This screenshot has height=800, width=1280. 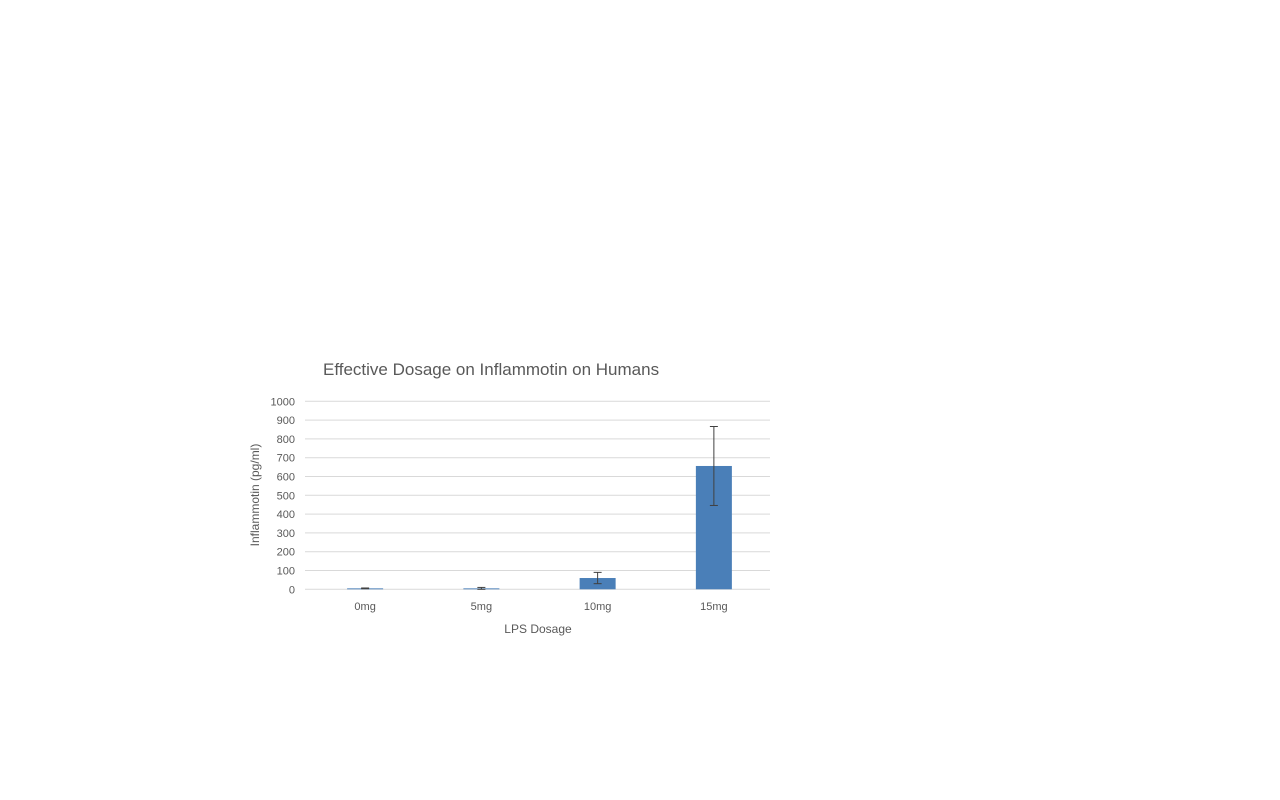 What do you see at coordinates (286, 459) in the screenshot?
I see `y-tick-label: 700` at bounding box center [286, 459].